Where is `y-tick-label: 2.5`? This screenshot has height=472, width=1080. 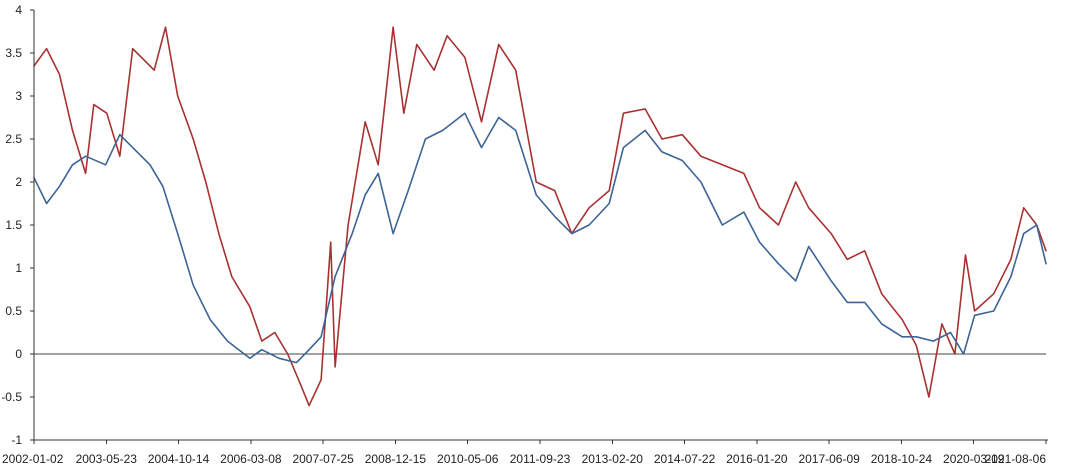 y-tick-label: 2.5 is located at coordinates (13, 139).